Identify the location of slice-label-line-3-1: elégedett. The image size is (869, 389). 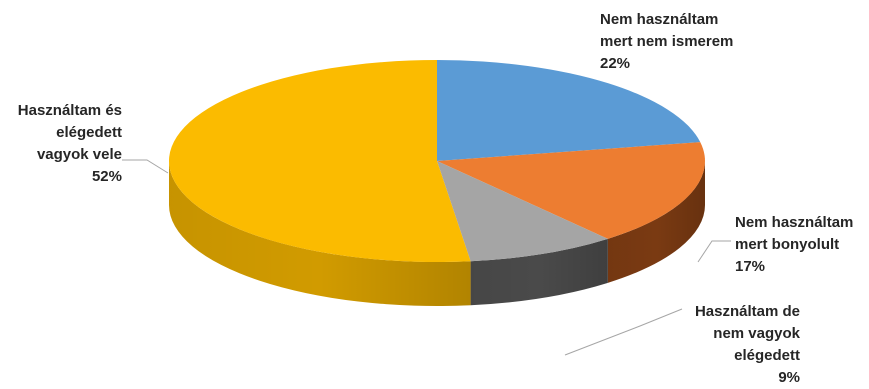
(89, 132).